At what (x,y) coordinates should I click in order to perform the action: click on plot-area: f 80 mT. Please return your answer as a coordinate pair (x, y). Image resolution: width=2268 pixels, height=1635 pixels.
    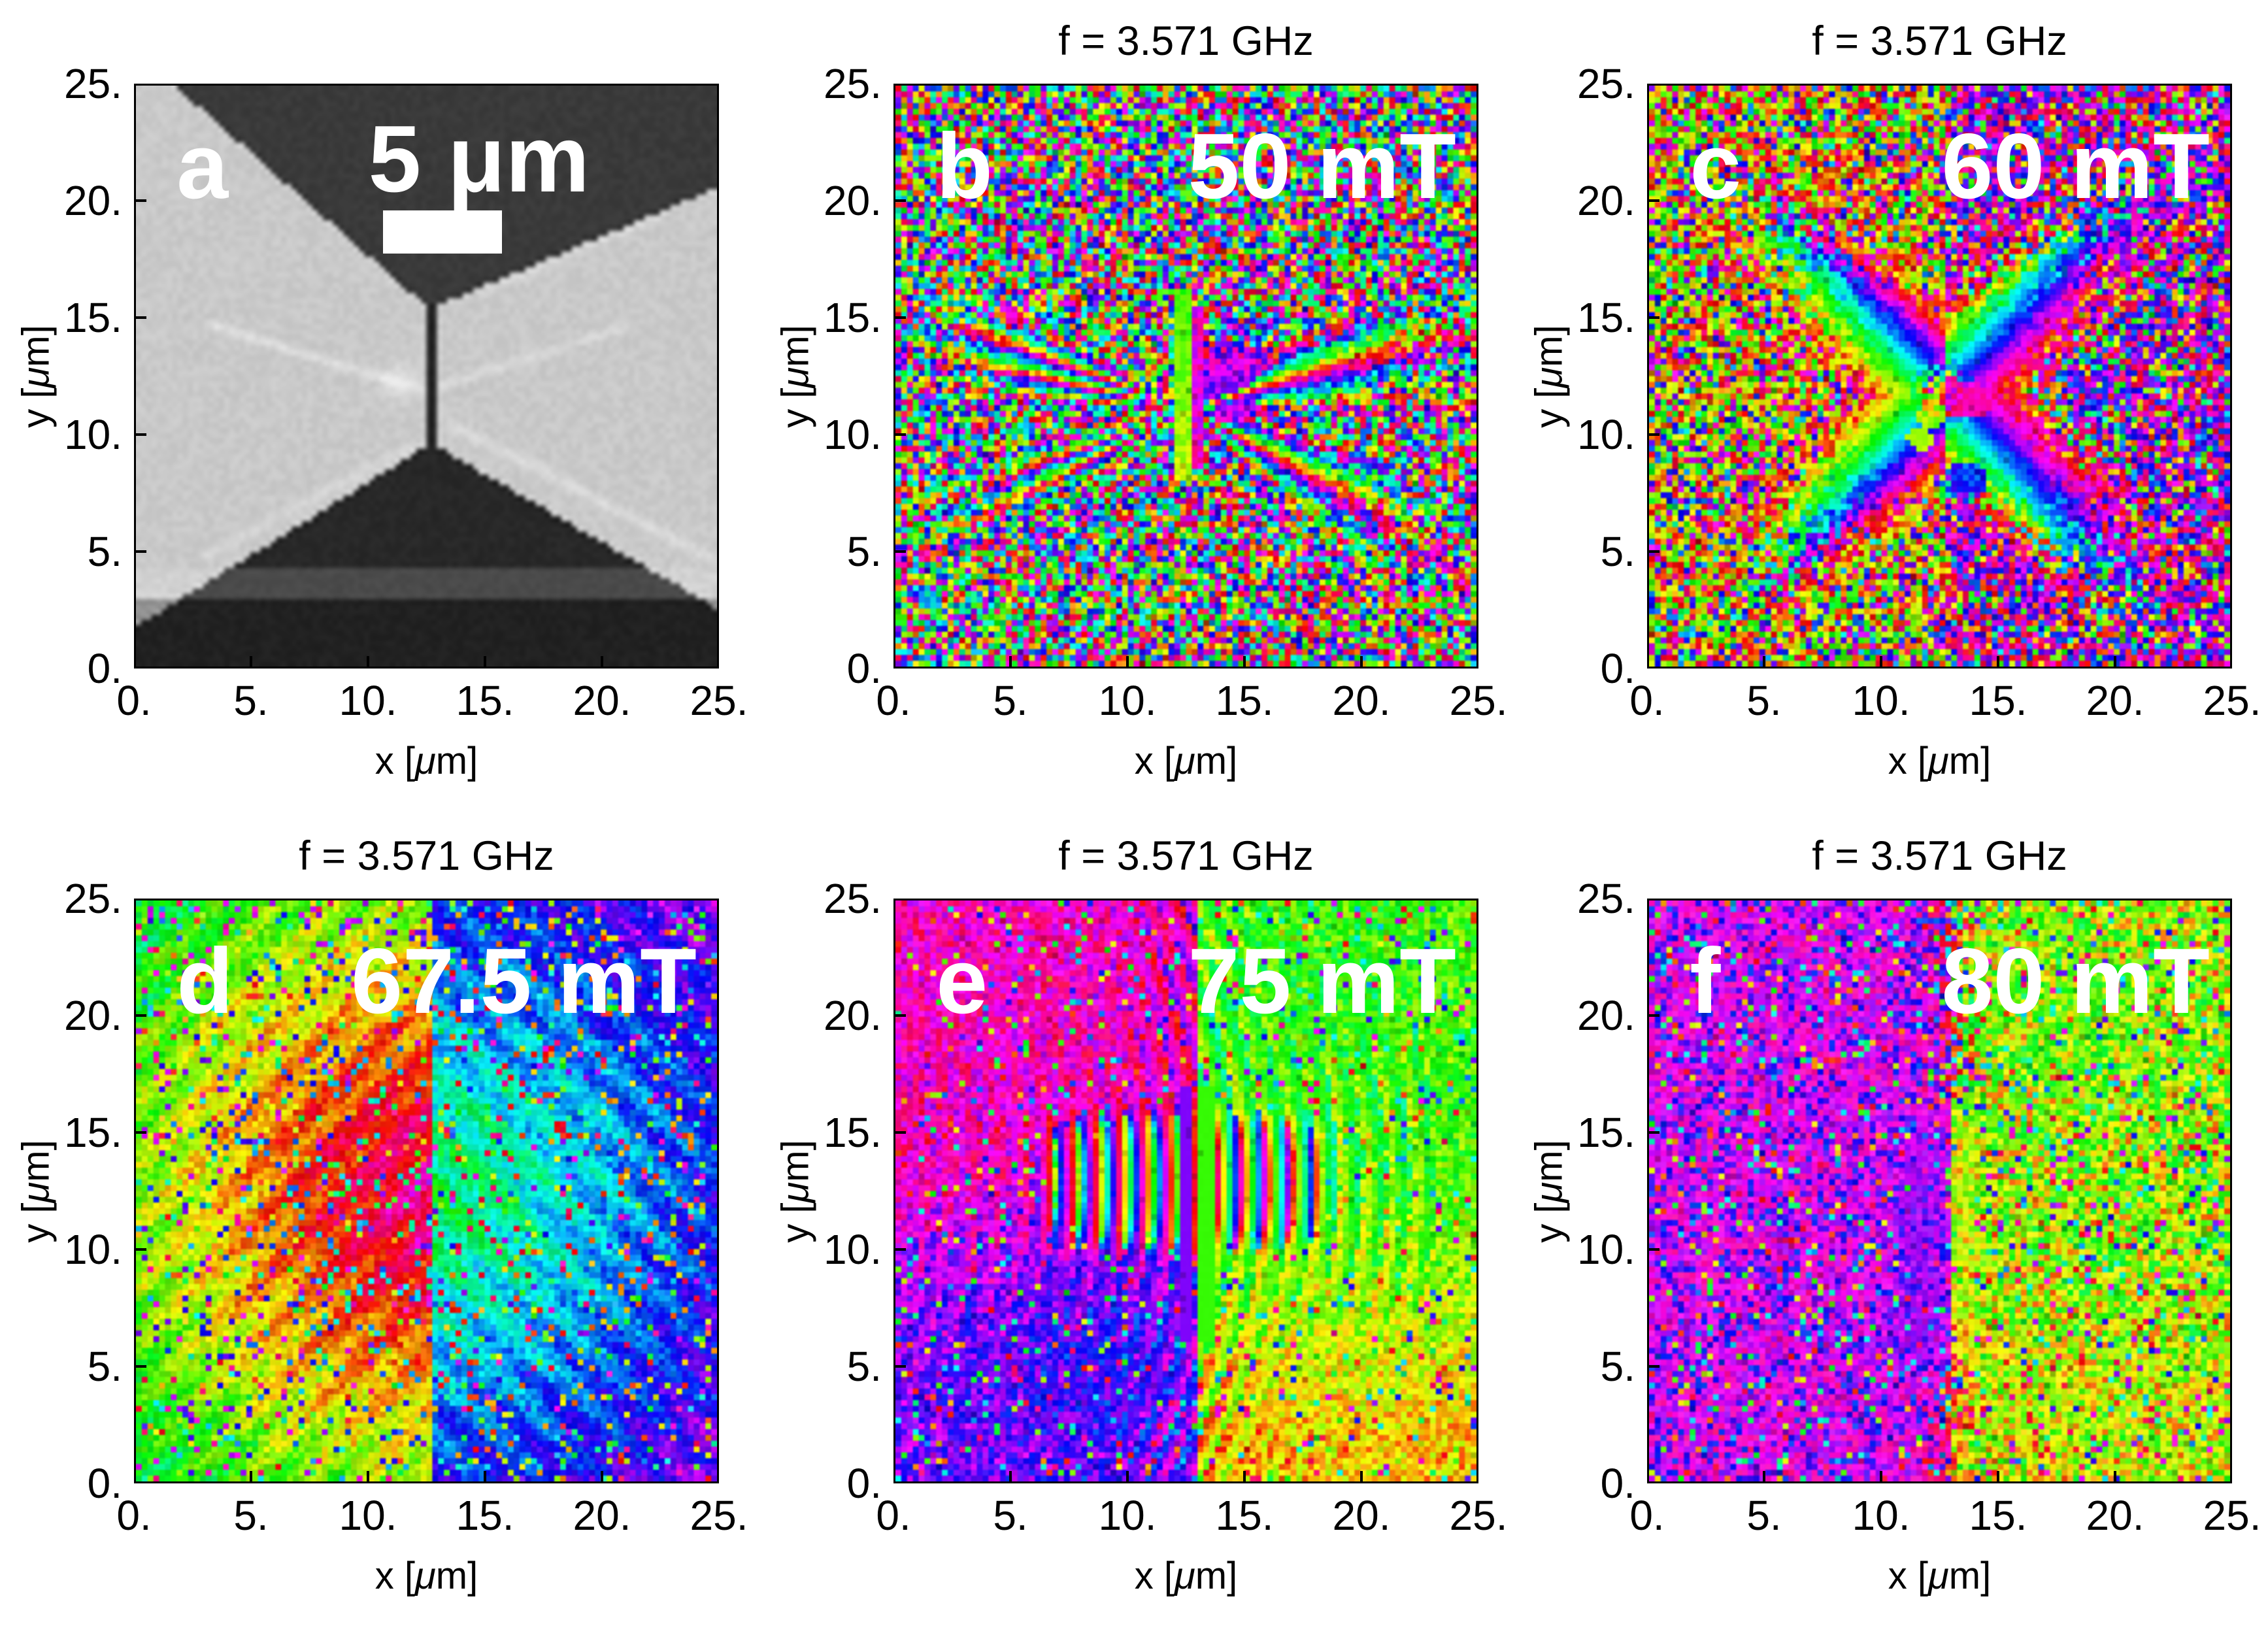
    Looking at the image, I should click on (1940, 1191).